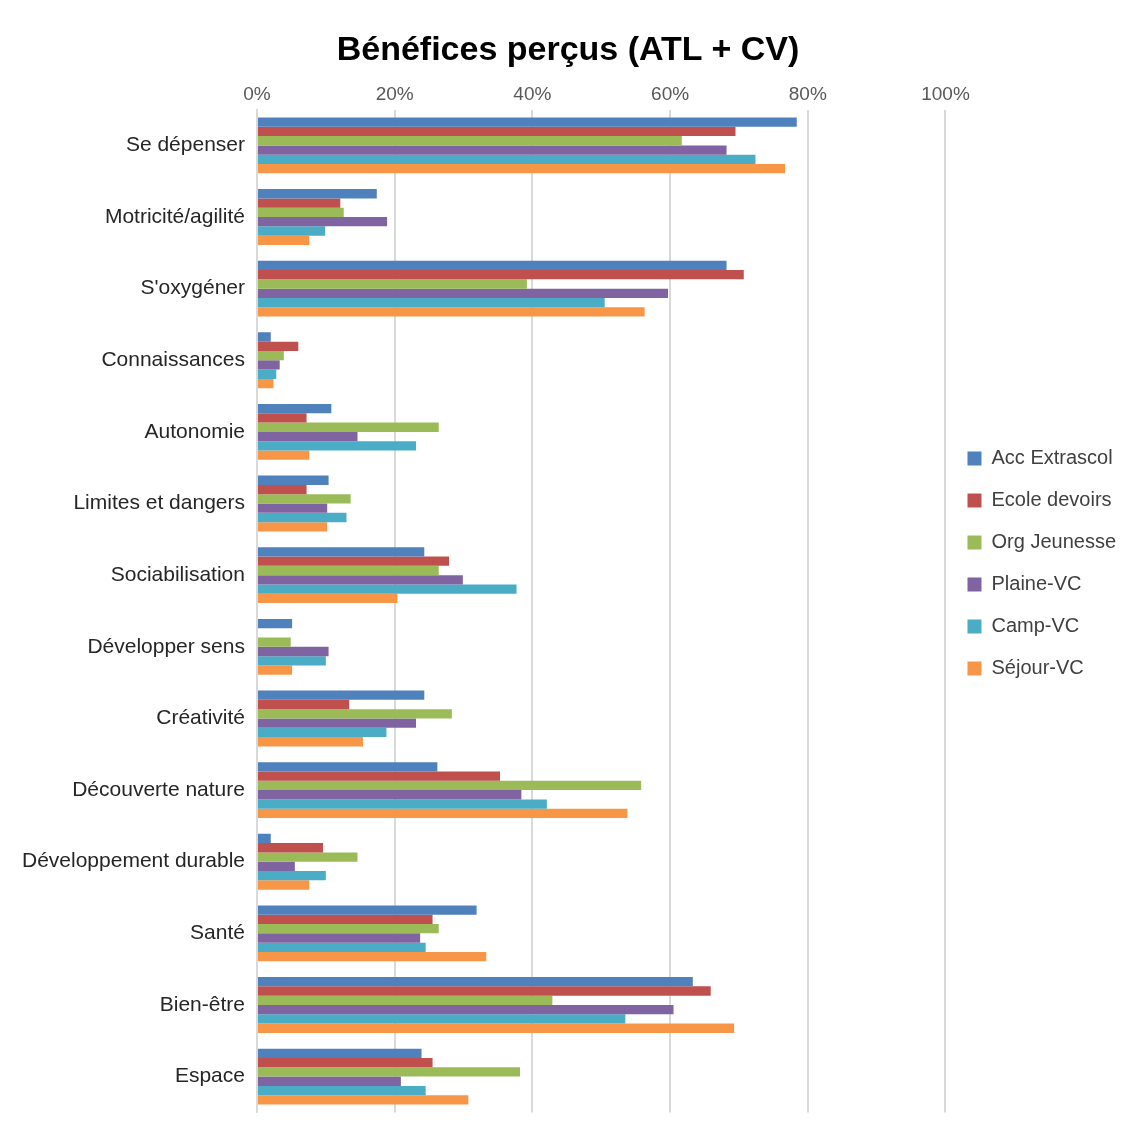 This screenshot has height=1137, width=1146. Describe the element at coordinates (568, 47) in the screenshot. I see `chart-title: Bénéfices perçus (ATL + CV)` at that location.